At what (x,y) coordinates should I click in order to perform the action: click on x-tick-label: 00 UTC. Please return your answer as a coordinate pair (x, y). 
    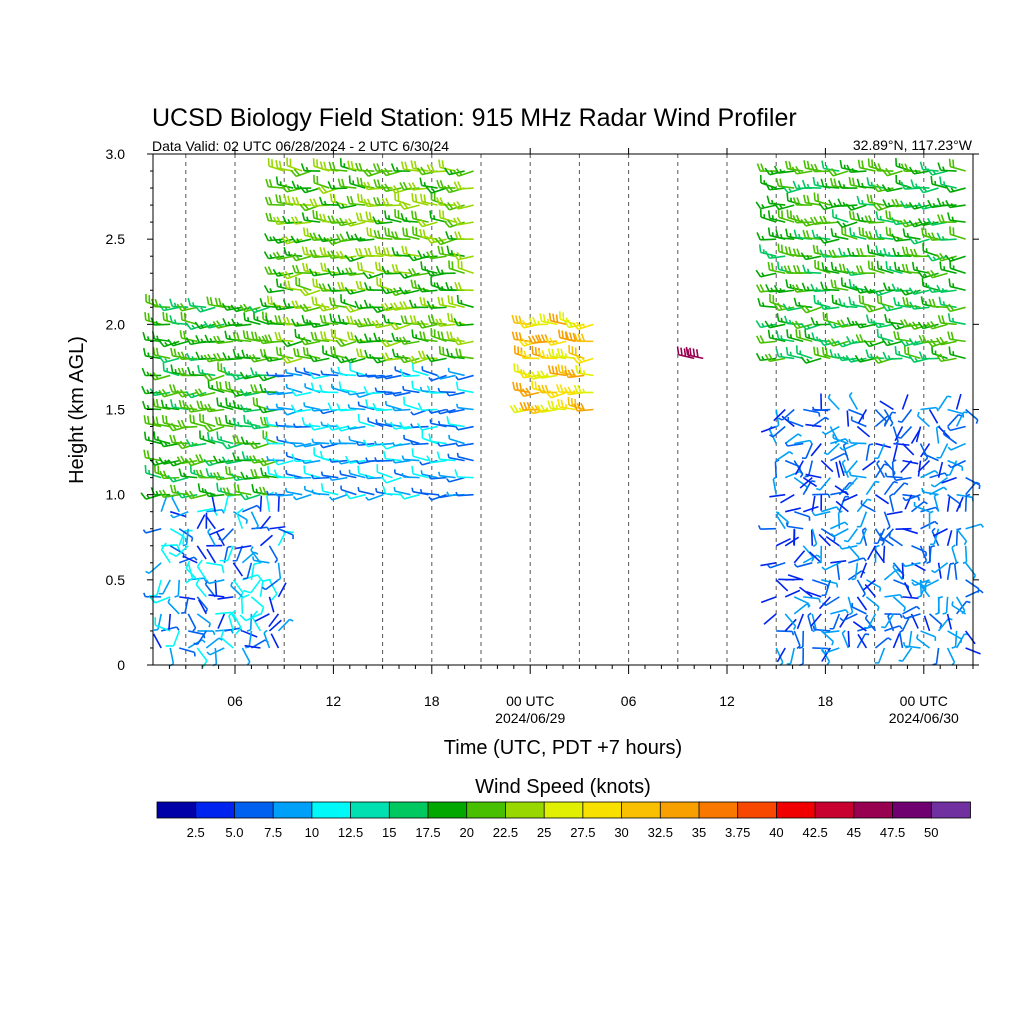
    Looking at the image, I should click on (530, 701).